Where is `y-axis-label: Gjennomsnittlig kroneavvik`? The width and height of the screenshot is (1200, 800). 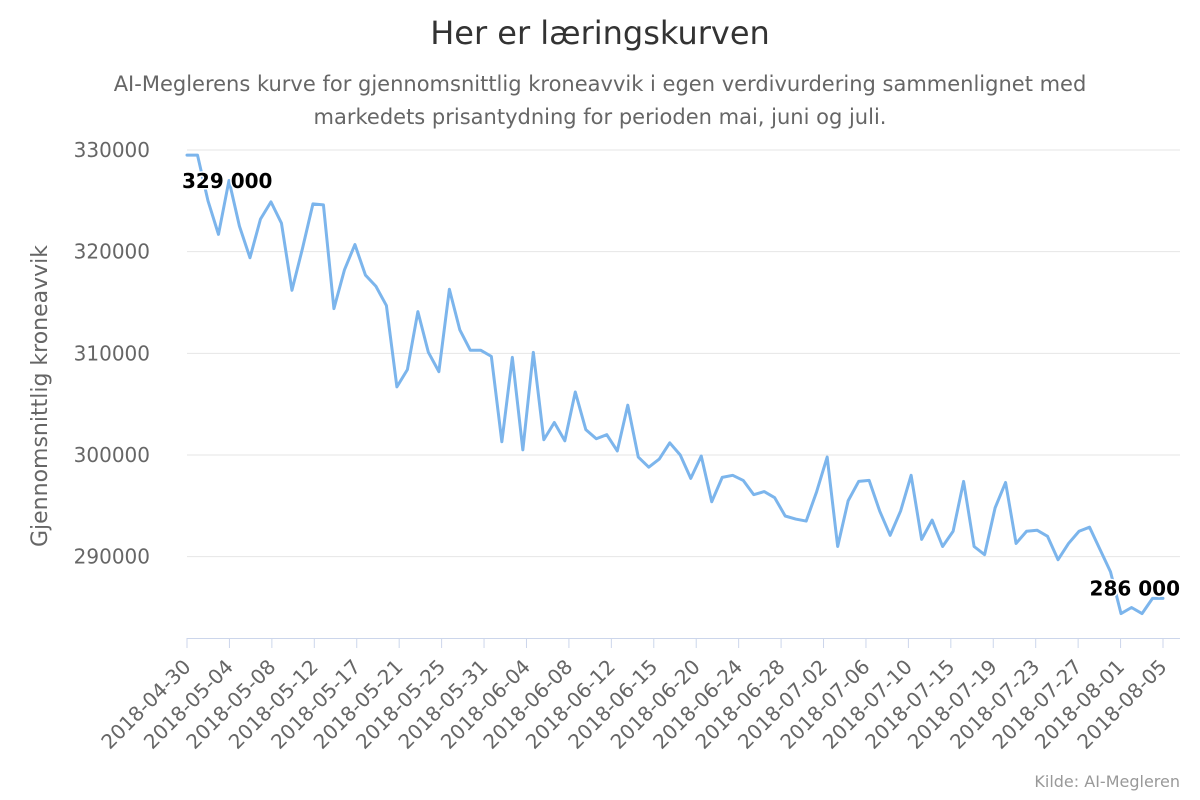
y-axis-label: Gjennomsnittlig kroneavvik is located at coordinates (40, 396).